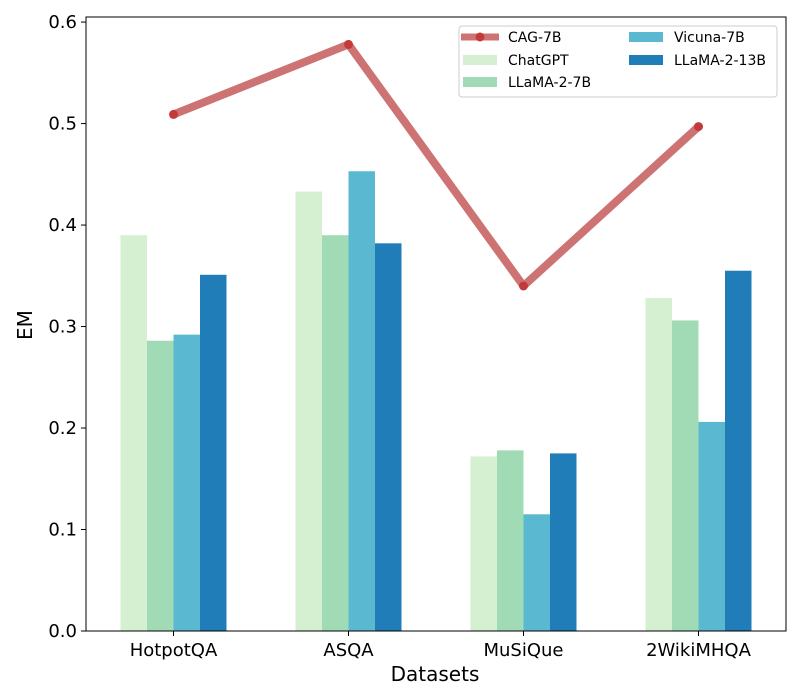 This screenshot has height=700, width=800. What do you see at coordinates (685, 475) in the screenshot?
I see `bar-llama-2-7b-2wikimhqa` at bounding box center [685, 475].